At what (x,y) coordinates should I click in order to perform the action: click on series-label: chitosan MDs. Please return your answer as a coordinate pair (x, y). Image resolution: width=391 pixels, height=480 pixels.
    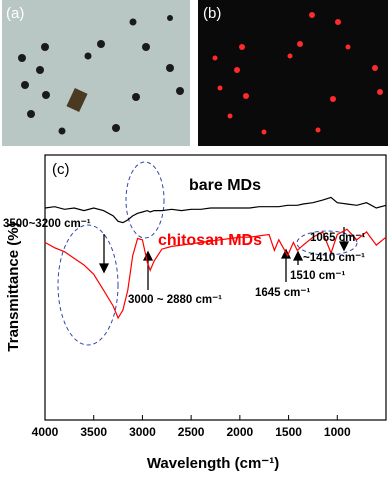
    Looking at the image, I should click on (210, 240).